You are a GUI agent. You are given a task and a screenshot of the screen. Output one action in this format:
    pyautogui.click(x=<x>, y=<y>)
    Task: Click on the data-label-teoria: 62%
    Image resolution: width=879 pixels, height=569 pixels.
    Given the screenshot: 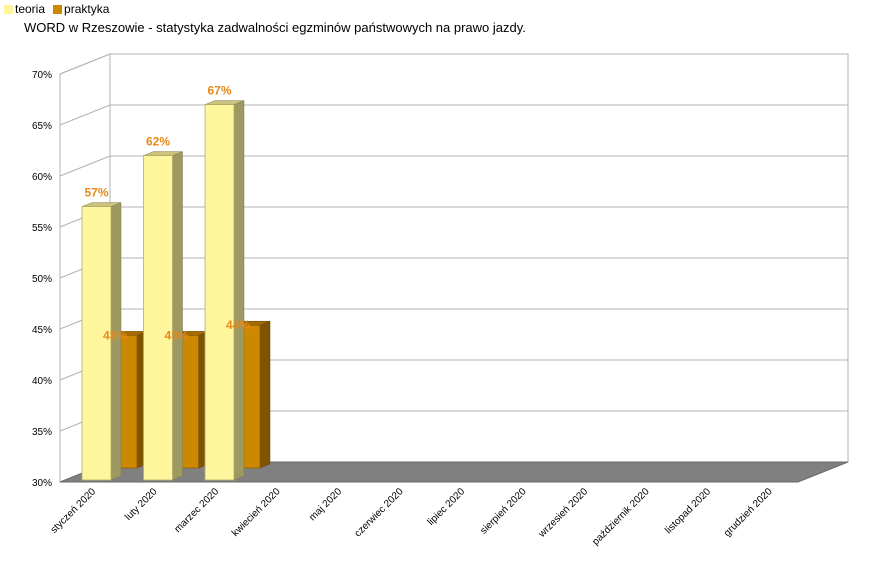 What is the action you would take?
    pyautogui.click(x=158, y=142)
    